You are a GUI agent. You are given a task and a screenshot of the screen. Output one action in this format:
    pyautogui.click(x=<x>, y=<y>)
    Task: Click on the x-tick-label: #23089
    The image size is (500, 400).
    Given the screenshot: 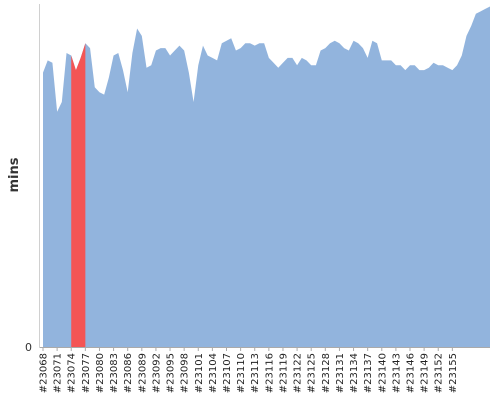 What is the action you would take?
    pyautogui.click(x=142, y=373)
    